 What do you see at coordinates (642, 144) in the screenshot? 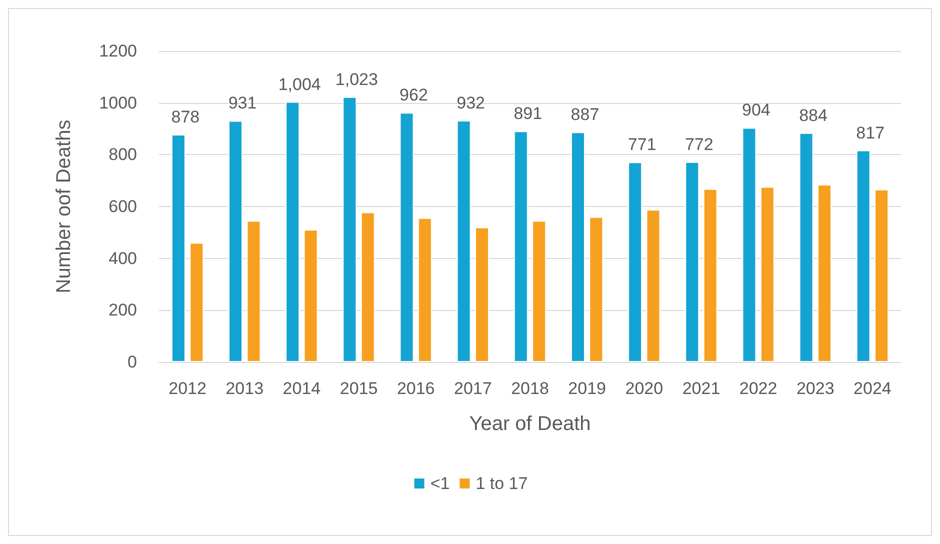
I see `data-label: 771` at bounding box center [642, 144].